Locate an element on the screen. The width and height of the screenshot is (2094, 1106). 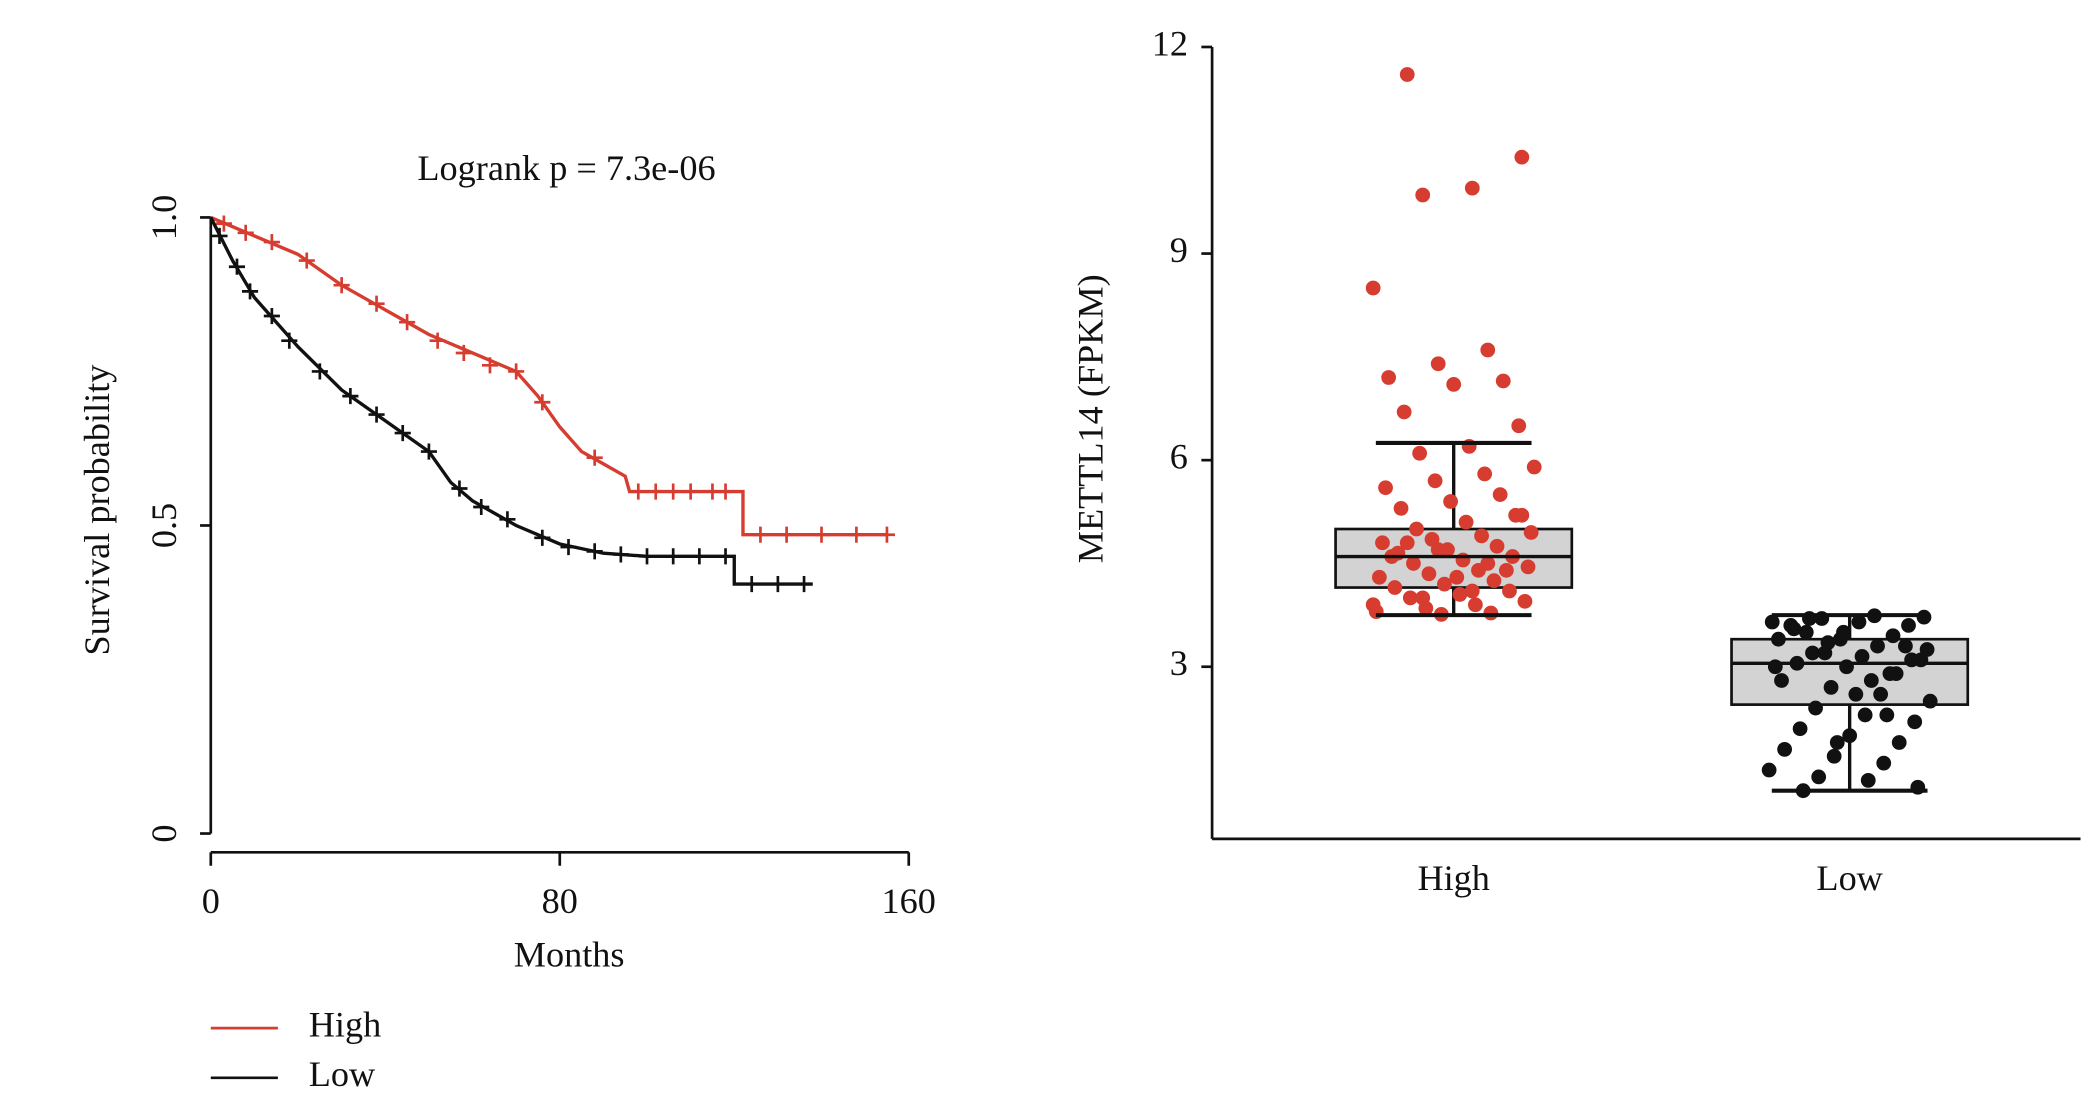
x-tick-label: 0 is located at coordinates (211, 901).